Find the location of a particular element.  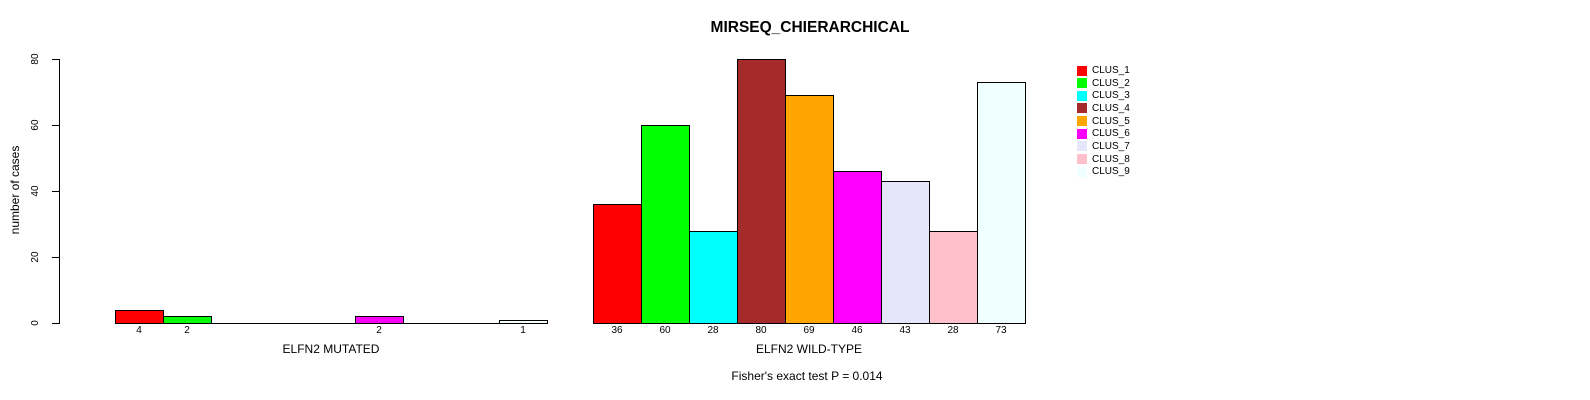

y-tick-label: 60 is located at coordinates (35, 125).